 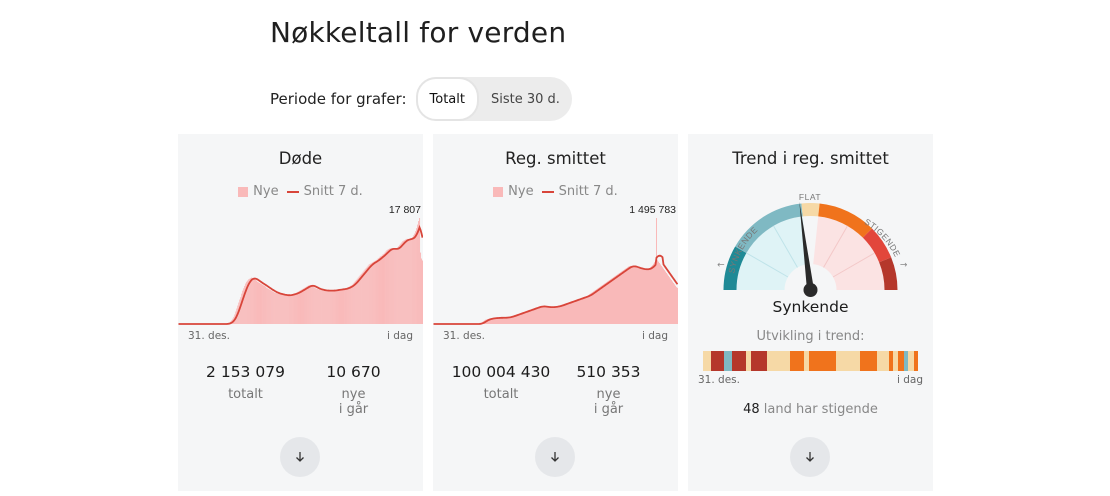 I want to click on legend-swatch-line, so click(x=292, y=191).